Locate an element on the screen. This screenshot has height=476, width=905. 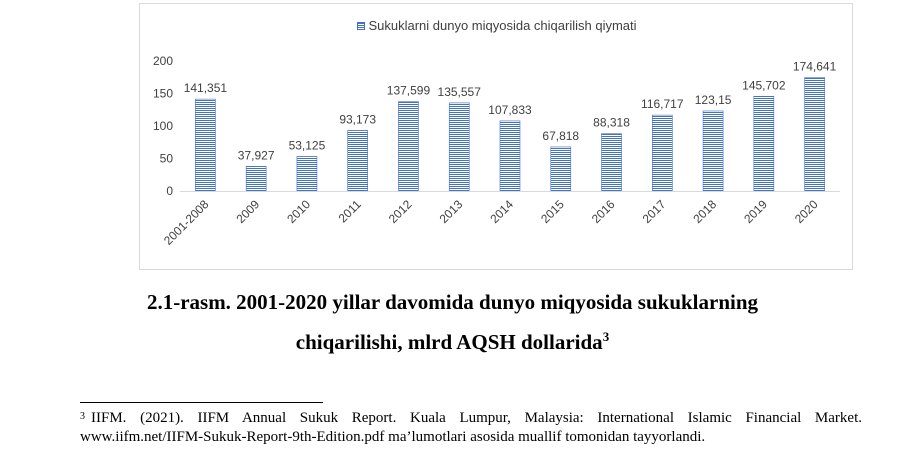
bar-2001-2008 is located at coordinates (205, 145).